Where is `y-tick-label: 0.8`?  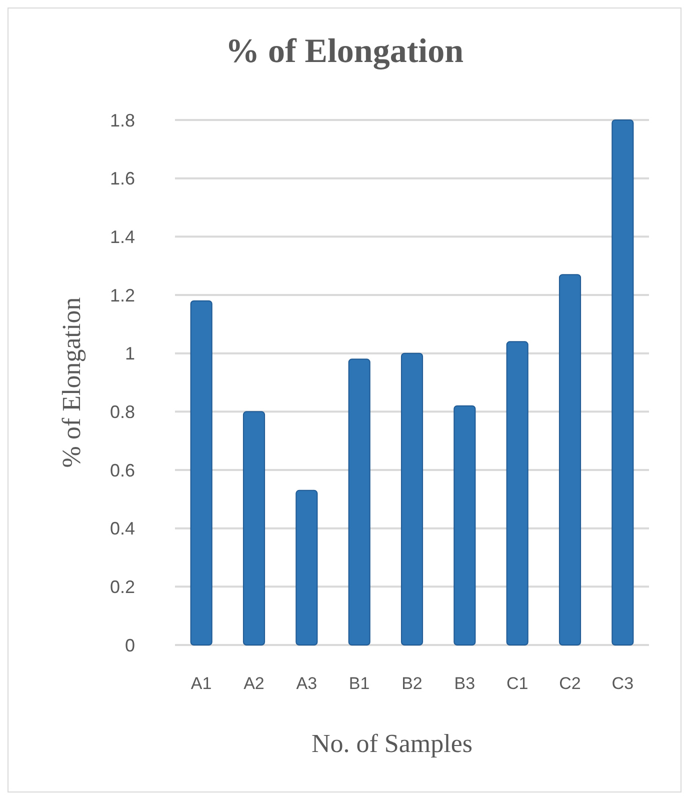
y-tick-label: 0.8 is located at coordinates (122, 412).